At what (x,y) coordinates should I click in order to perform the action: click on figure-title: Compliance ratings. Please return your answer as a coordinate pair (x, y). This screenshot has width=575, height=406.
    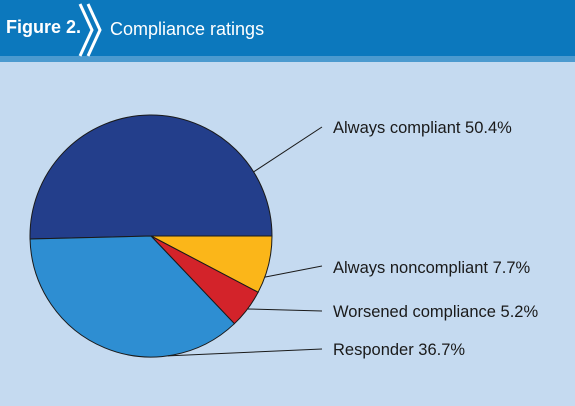
    Looking at the image, I should click on (187, 29).